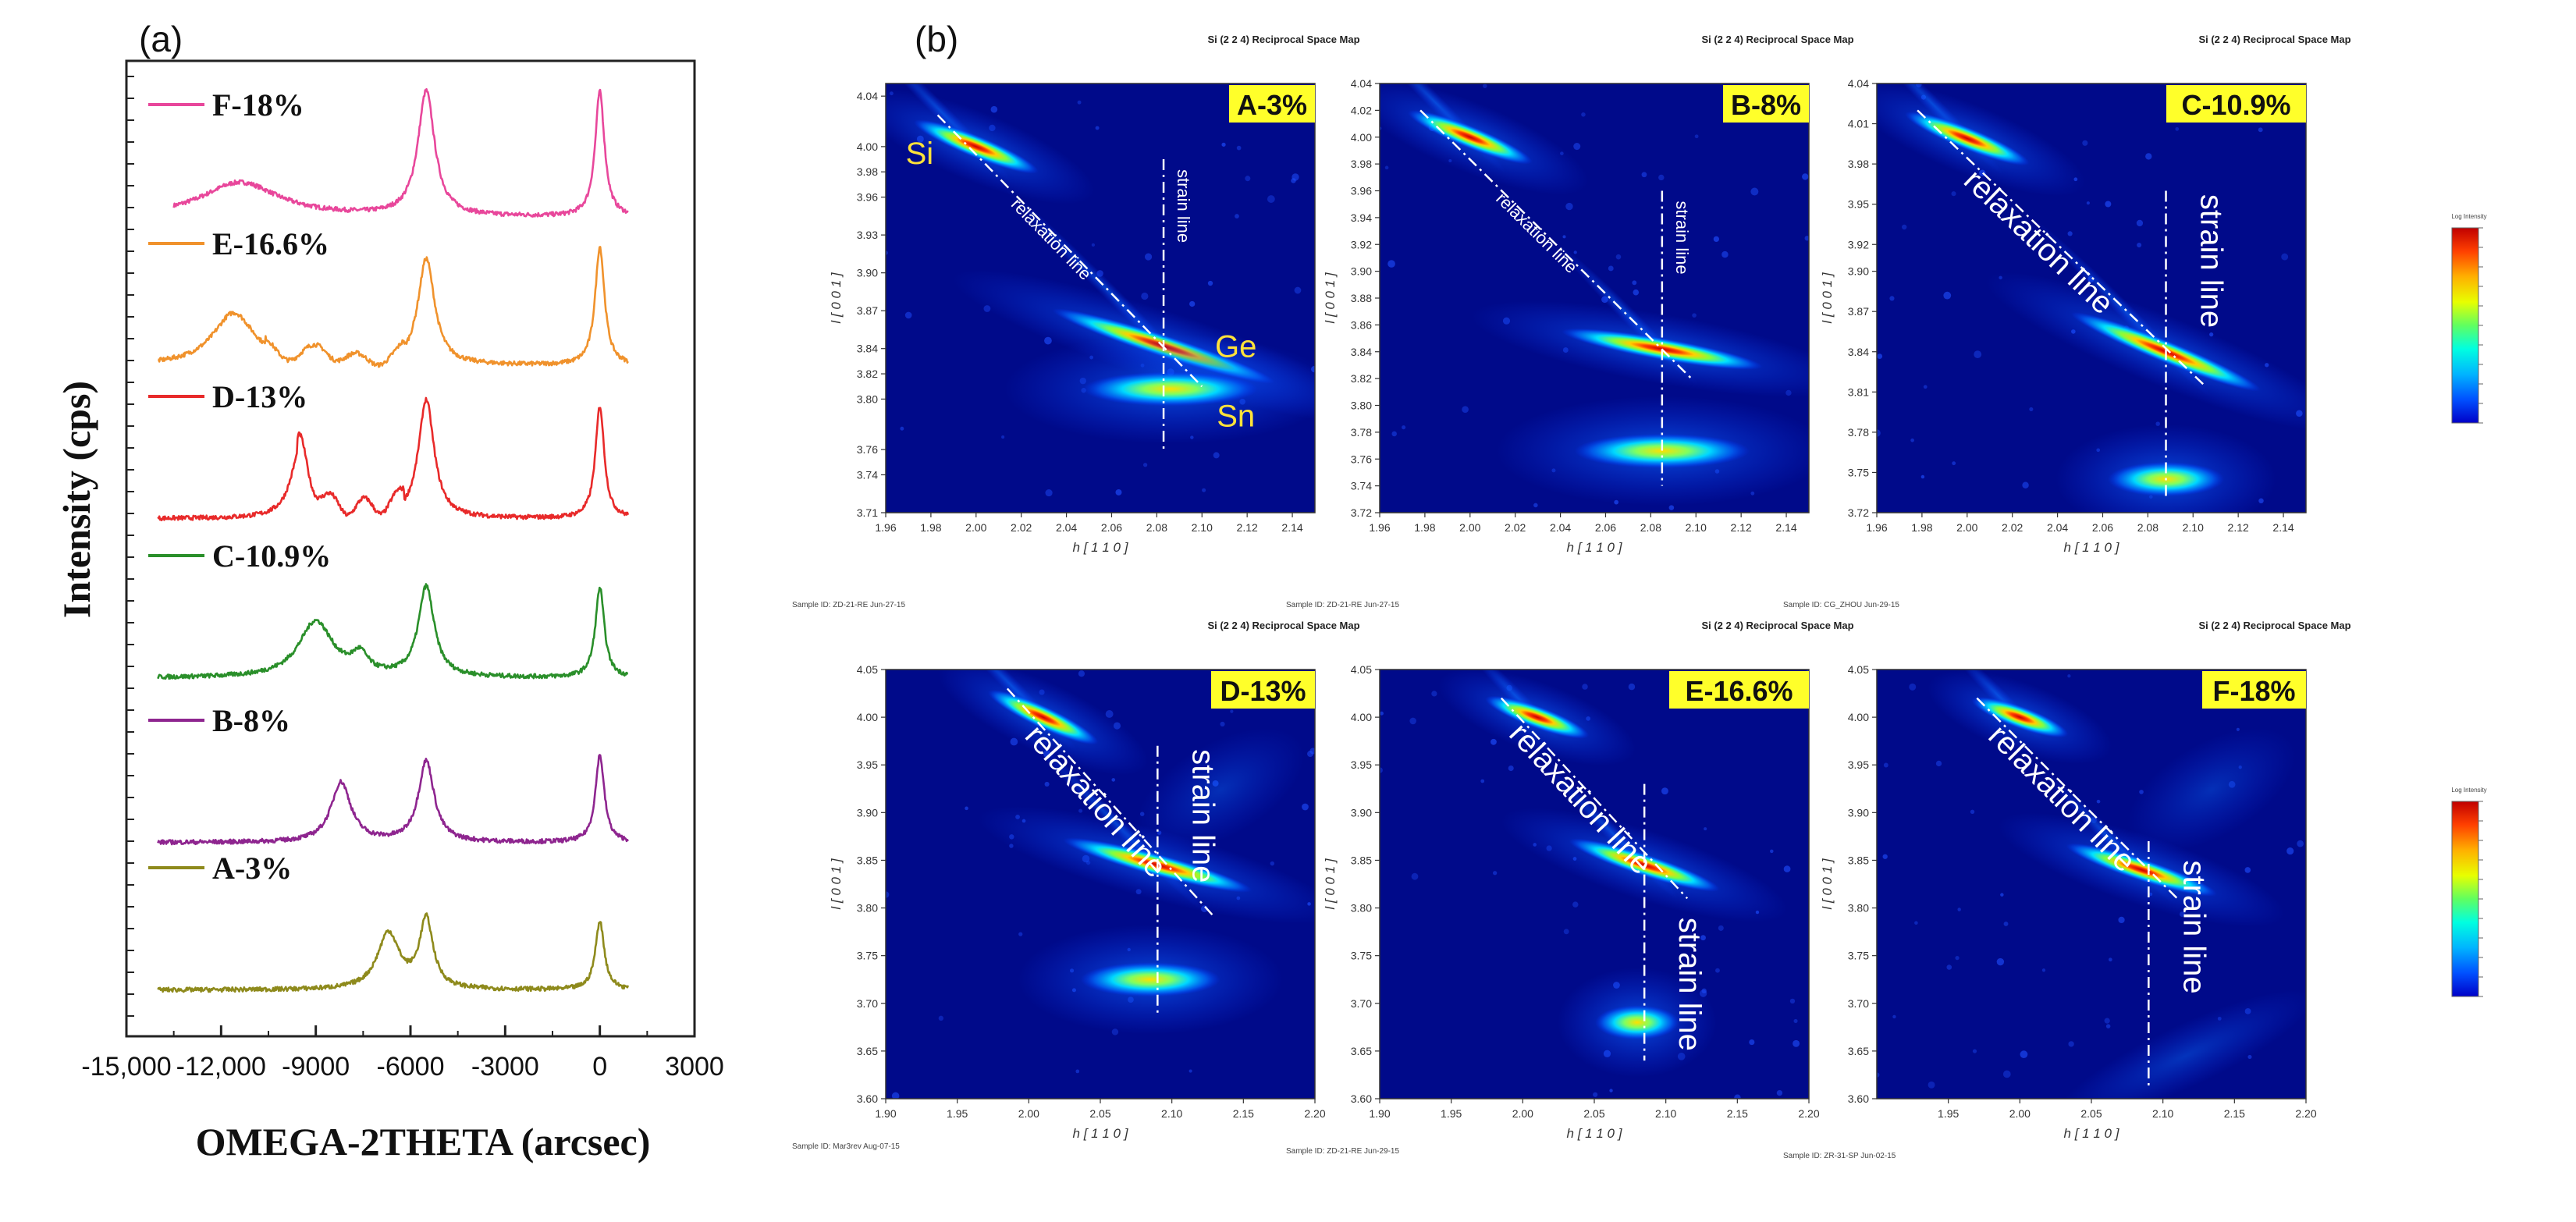 The height and width of the screenshot is (1222, 2576). I want to click on x-tick-label: 1.96, so click(1379, 527).